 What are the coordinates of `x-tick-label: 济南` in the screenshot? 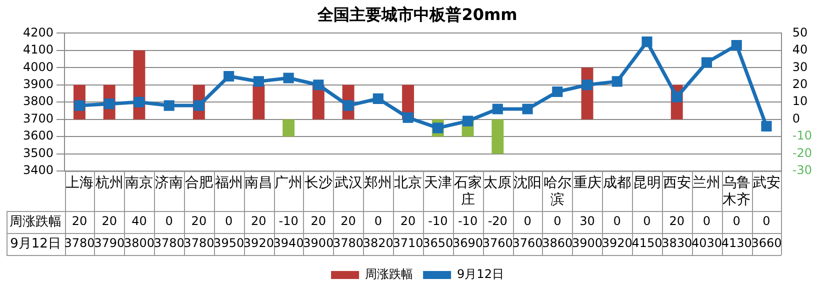 It's located at (169, 183).